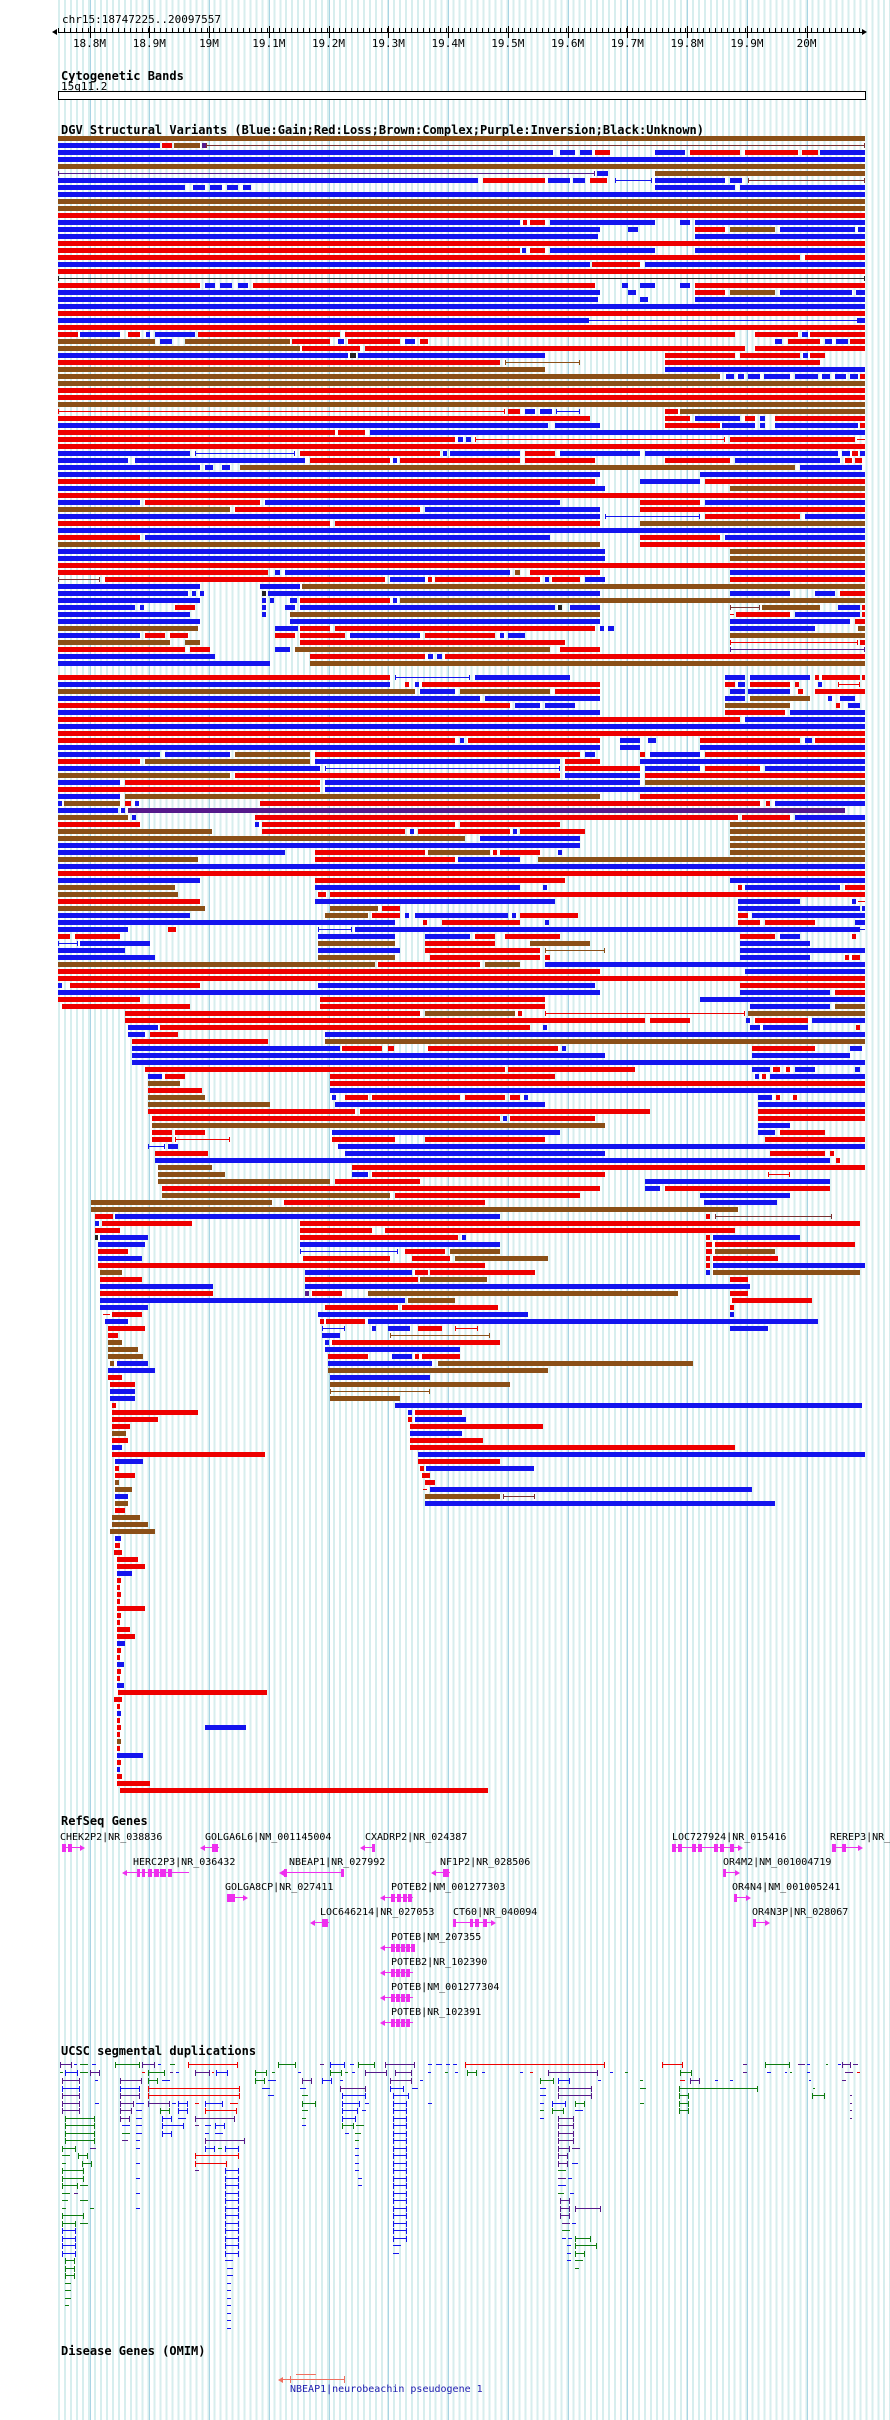  I want to click on gene-label: GOLGA6L6|NM_001145004, so click(268, 1837).